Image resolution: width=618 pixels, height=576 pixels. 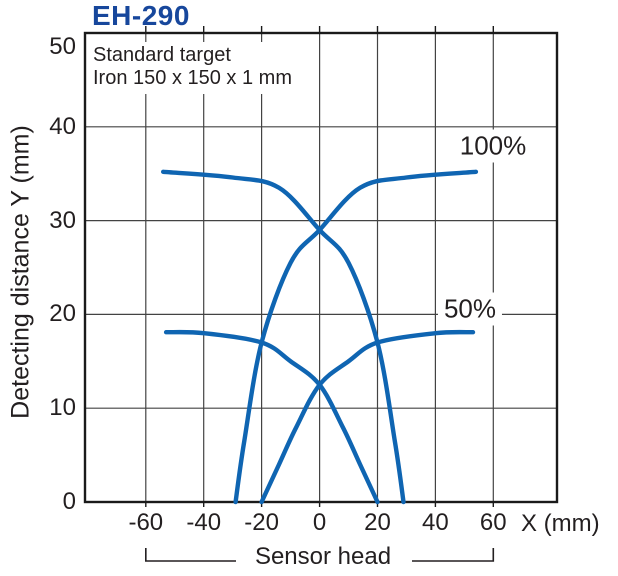 I want to click on y-tick-label: 50, so click(x=62, y=46).